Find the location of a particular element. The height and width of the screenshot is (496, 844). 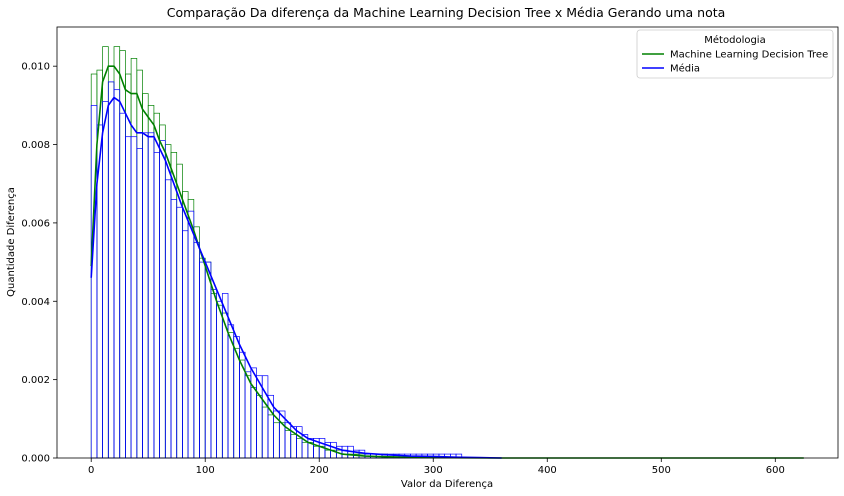

legend-label-ml-decision-tree: Machine Learning Decision Tree is located at coordinates (749, 55).